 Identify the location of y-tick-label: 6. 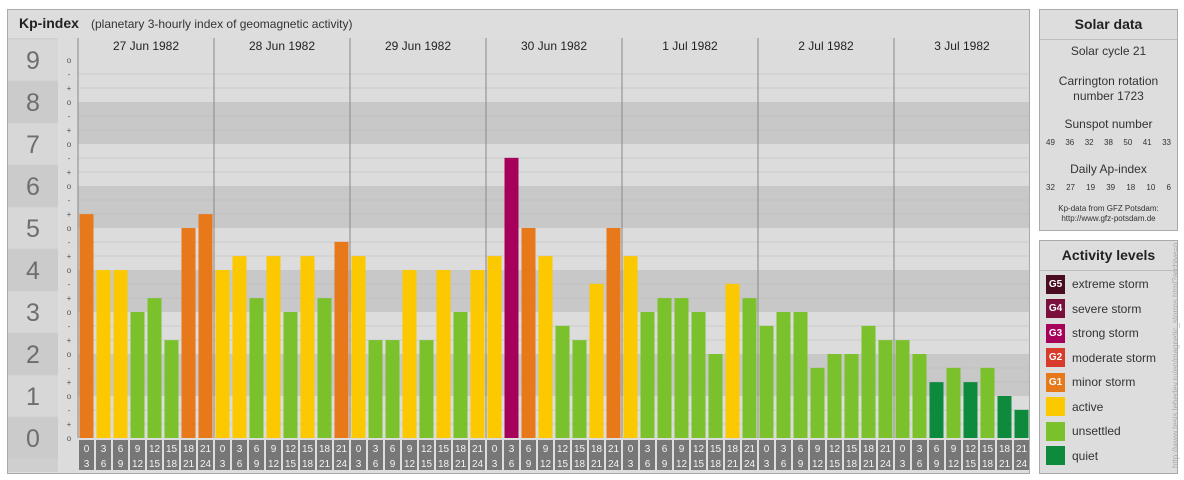
(33, 187).